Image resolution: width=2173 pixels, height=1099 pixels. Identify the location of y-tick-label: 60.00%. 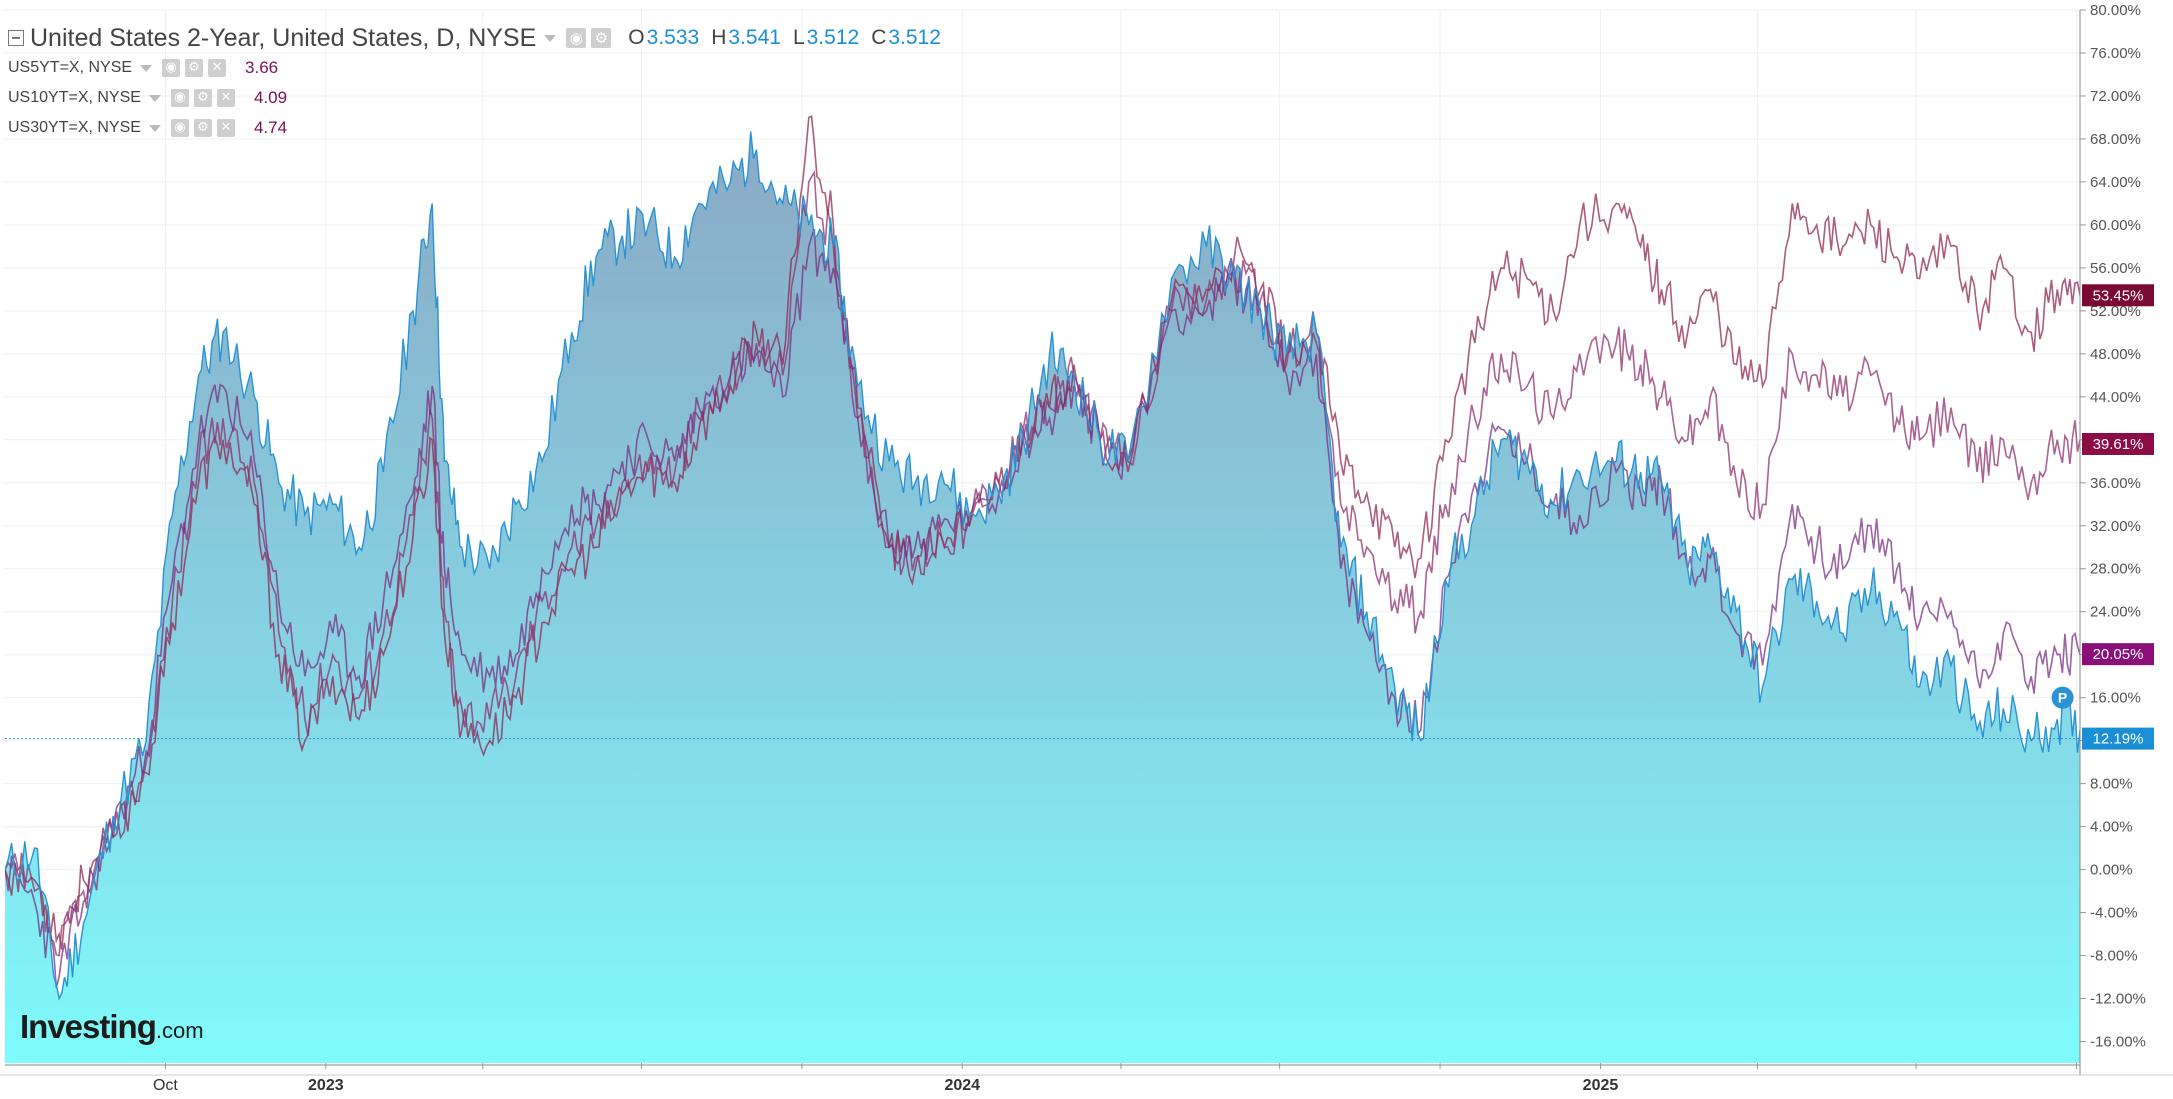
(2115, 225).